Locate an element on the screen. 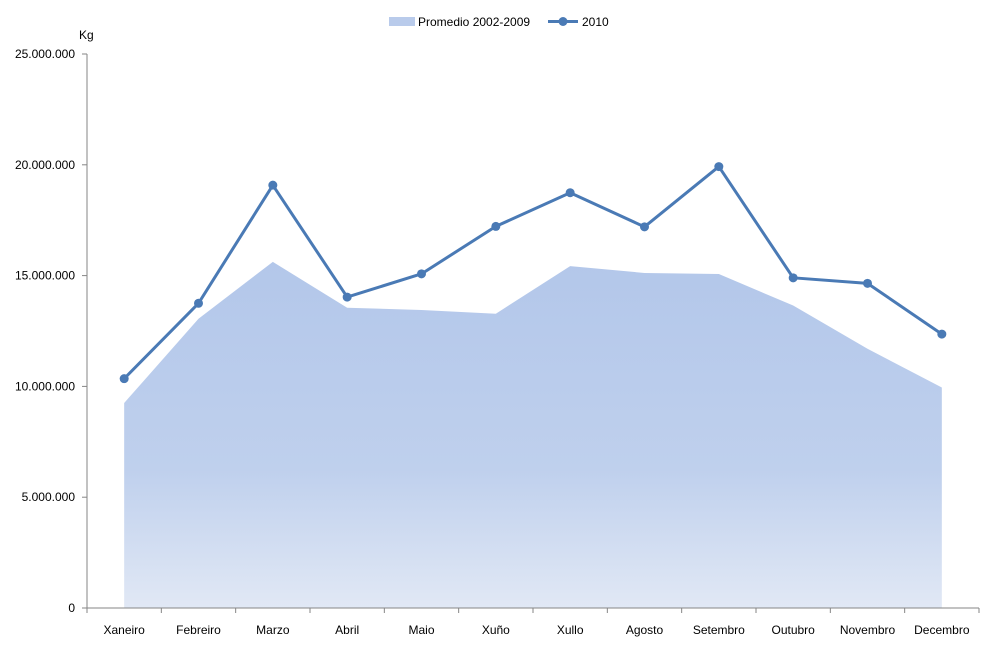 This screenshot has width=990, height=646. y-tick-label: 0 is located at coordinates (71, 608).